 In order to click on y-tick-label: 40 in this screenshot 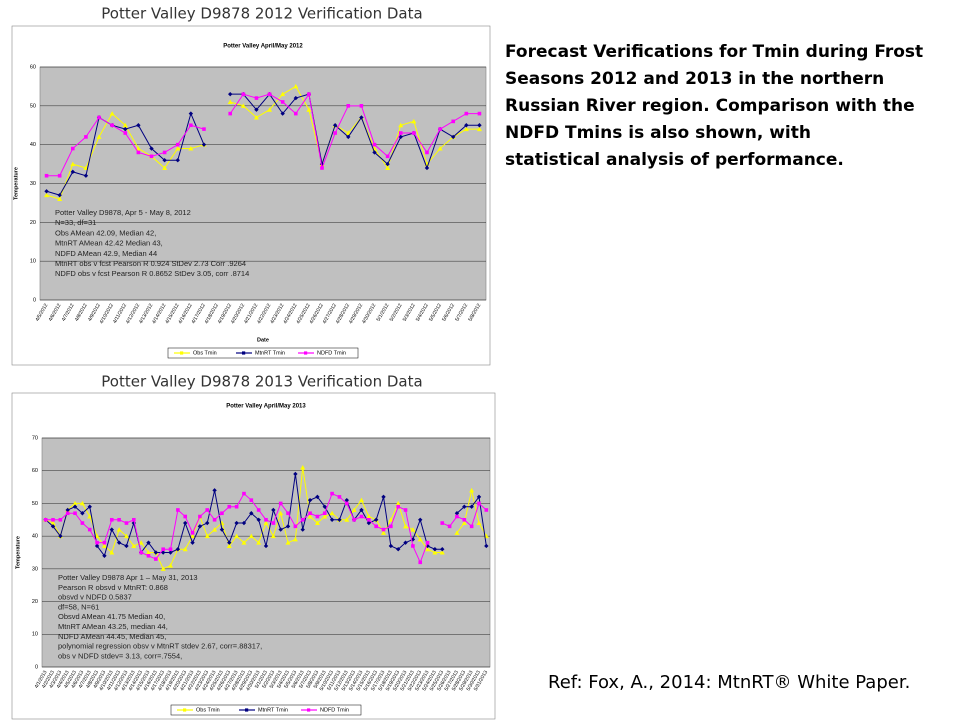, I will do `click(35, 537)`.